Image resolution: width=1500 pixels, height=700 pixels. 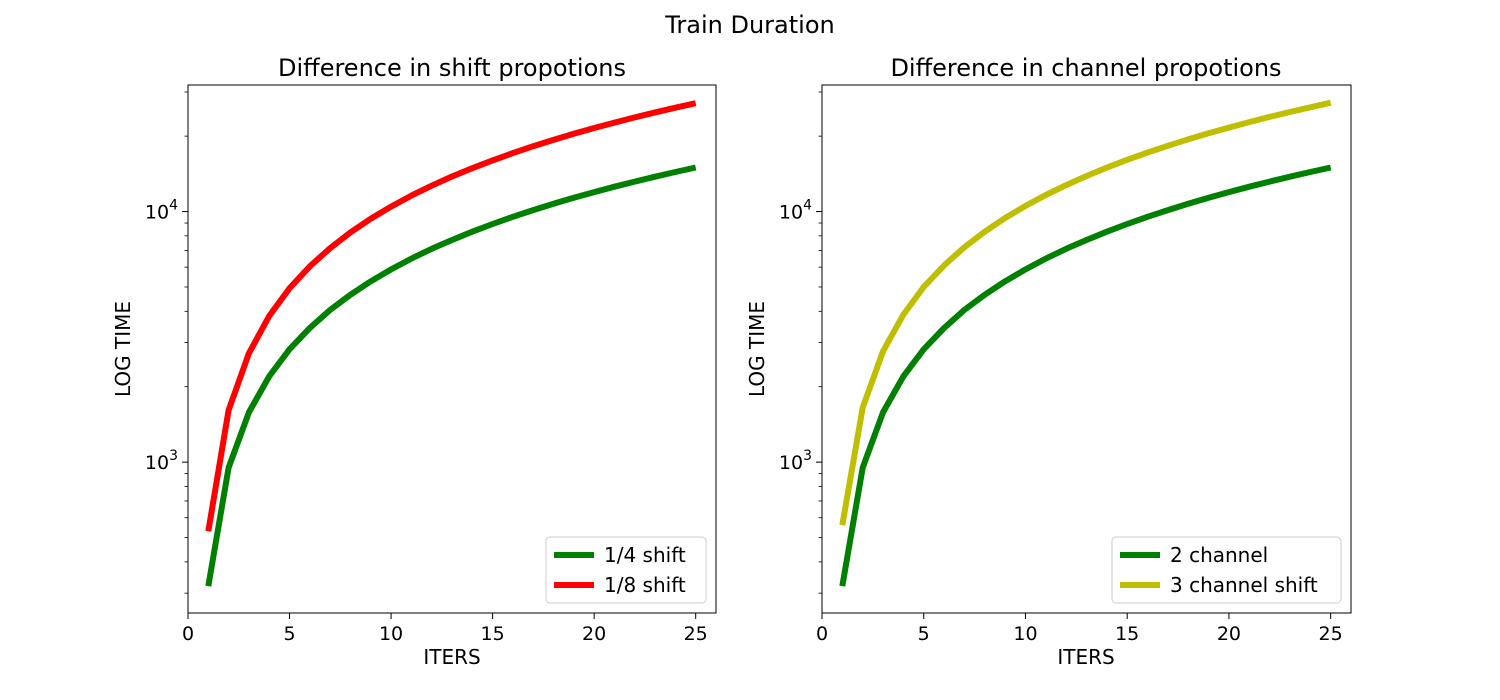 What do you see at coordinates (1085, 68) in the screenshot?
I see `chart-title: Difference in channel propotions` at bounding box center [1085, 68].